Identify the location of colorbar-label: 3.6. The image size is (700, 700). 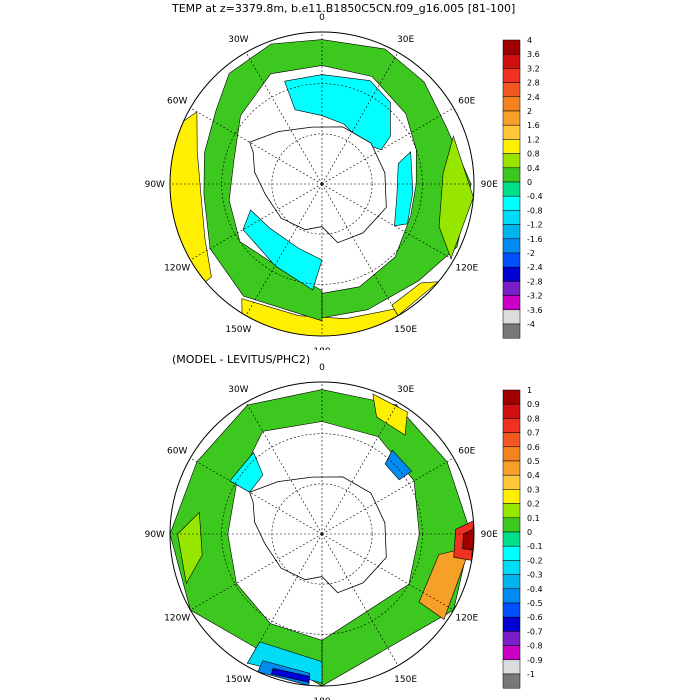
(533, 54).